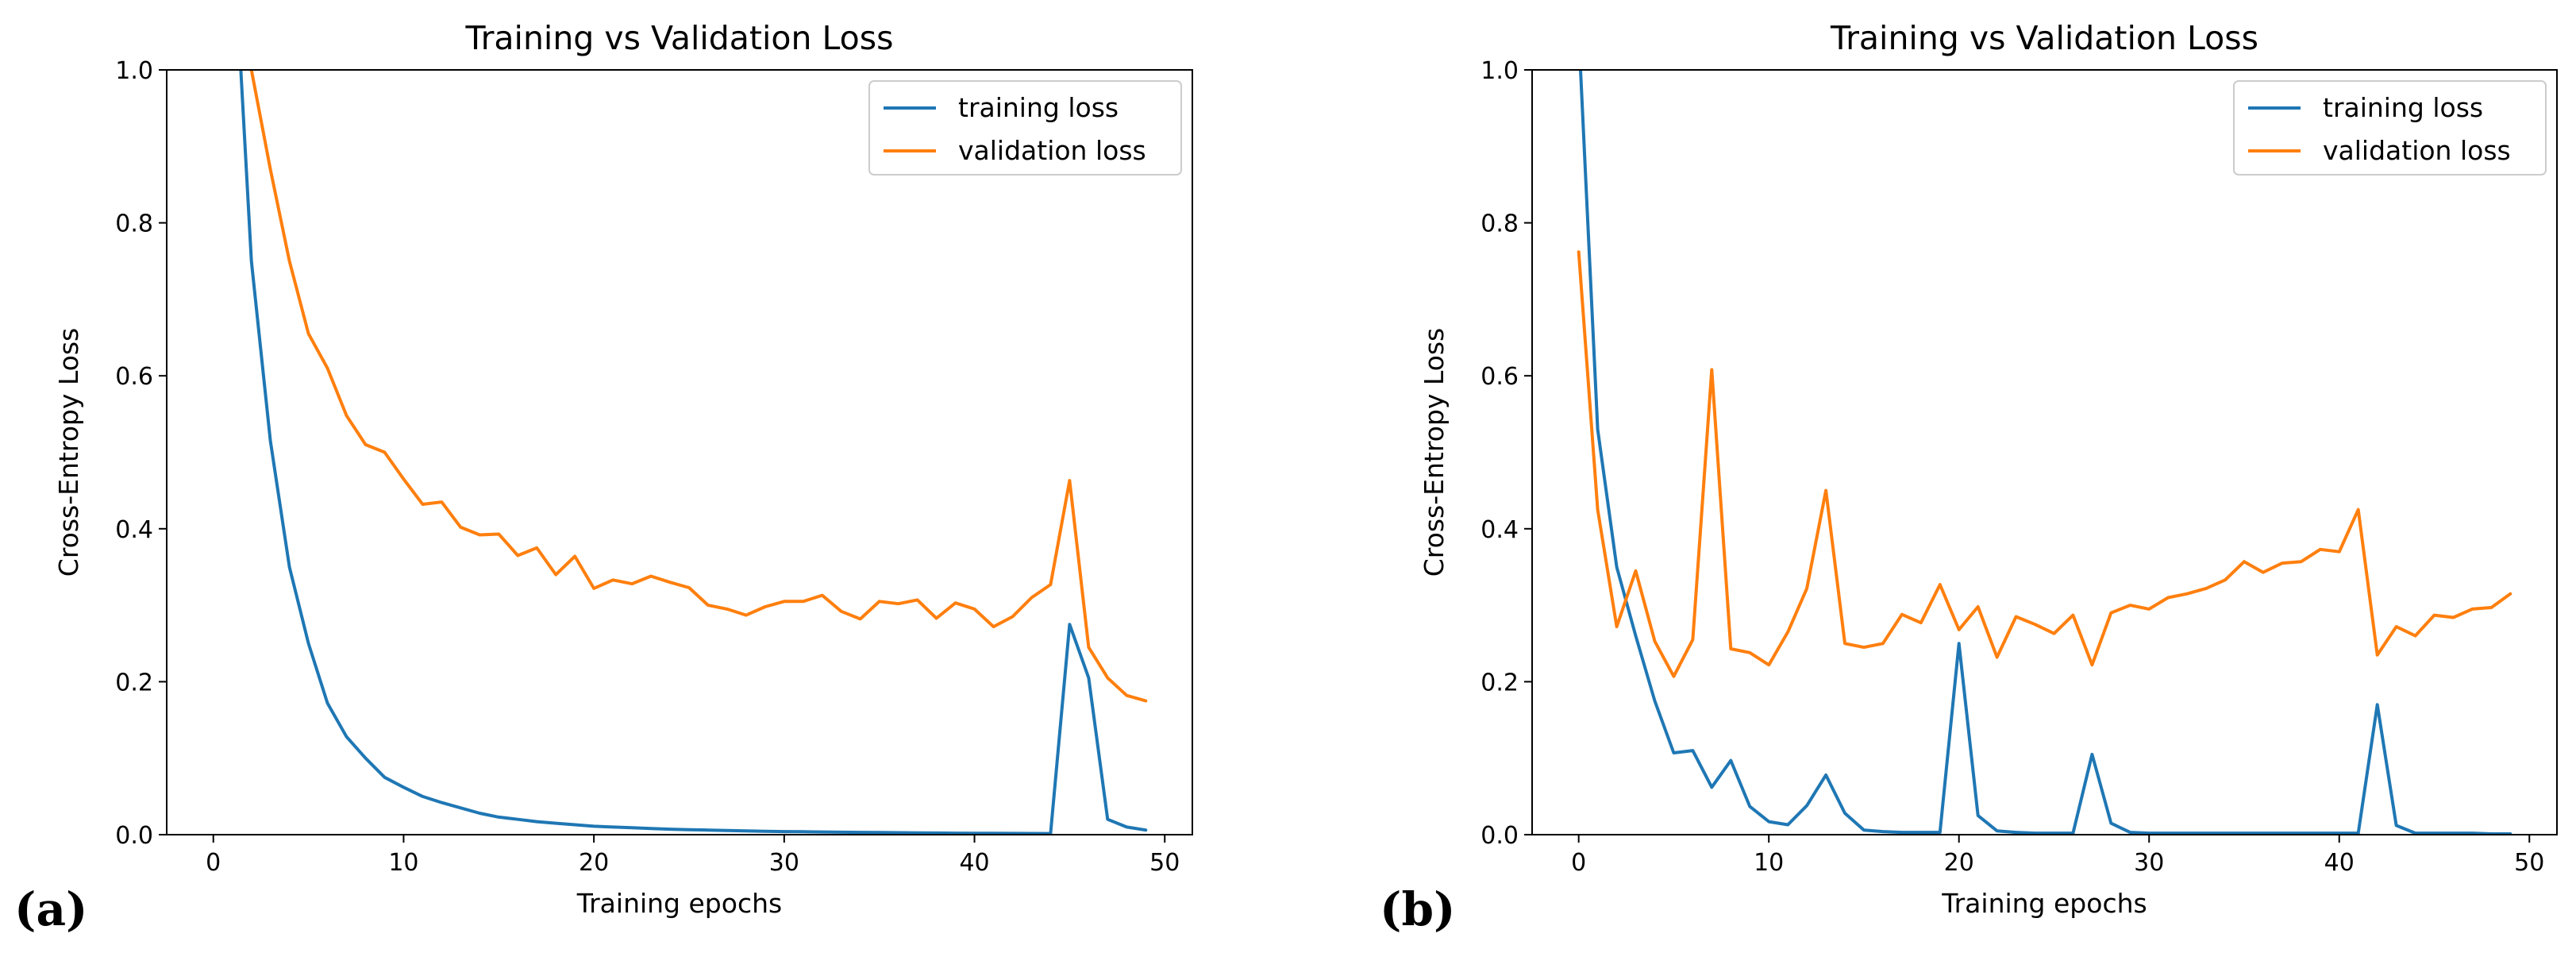 Image resolution: width=2576 pixels, height=980 pixels. I want to click on panel-label: (a), so click(50, 909).